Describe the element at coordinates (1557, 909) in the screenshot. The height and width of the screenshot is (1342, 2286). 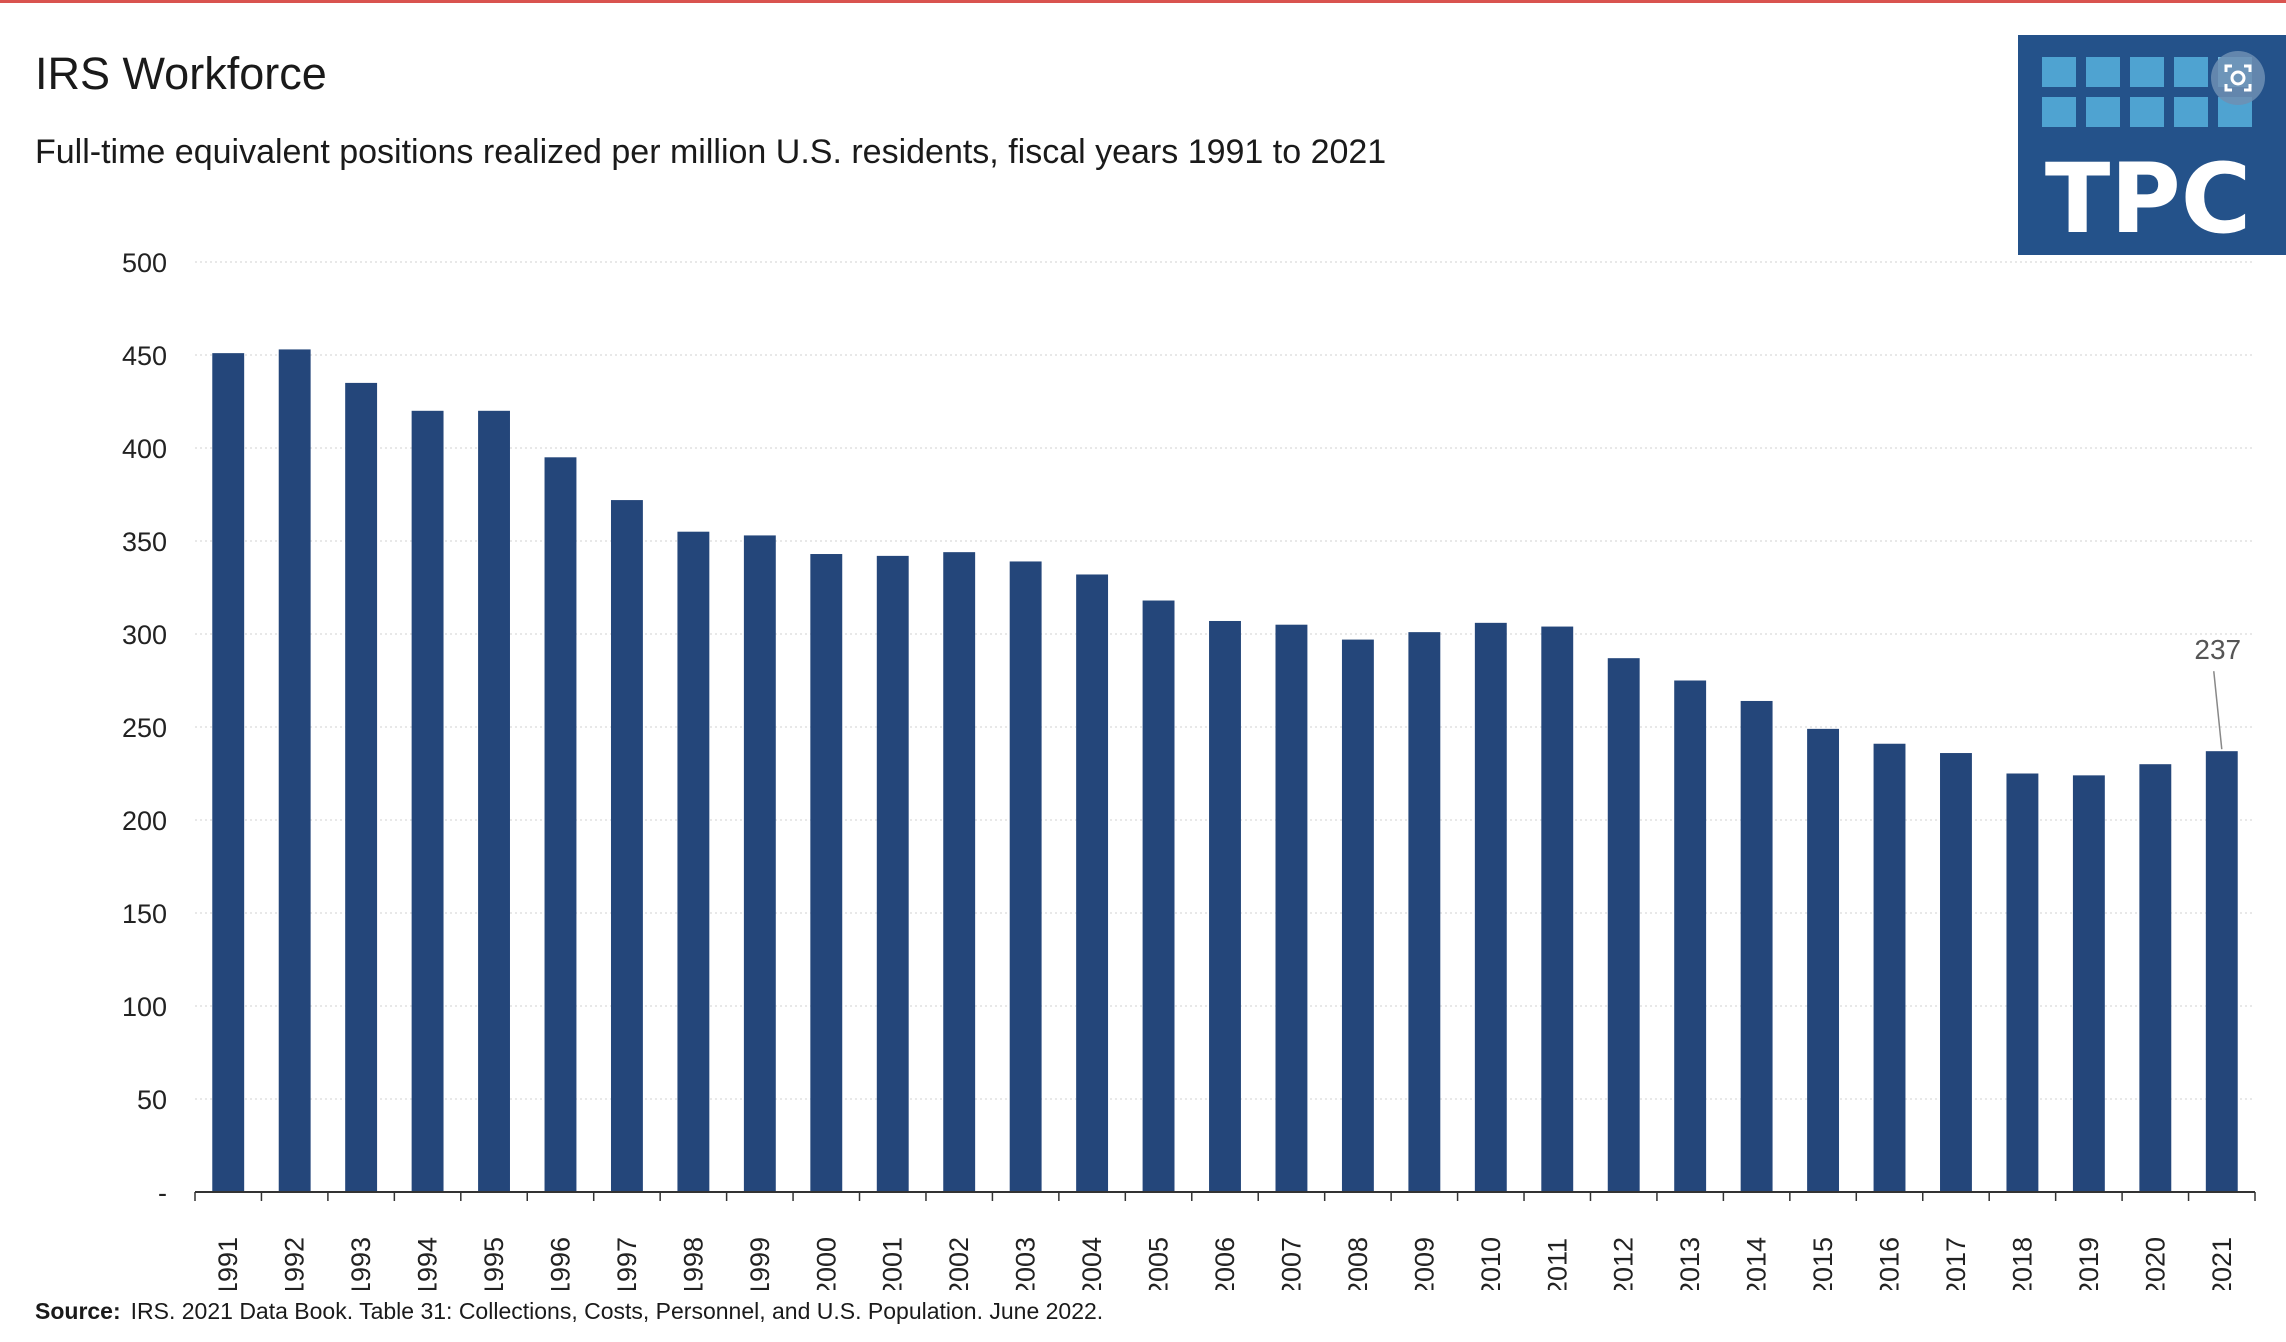
I see `bar-2011` at that location.